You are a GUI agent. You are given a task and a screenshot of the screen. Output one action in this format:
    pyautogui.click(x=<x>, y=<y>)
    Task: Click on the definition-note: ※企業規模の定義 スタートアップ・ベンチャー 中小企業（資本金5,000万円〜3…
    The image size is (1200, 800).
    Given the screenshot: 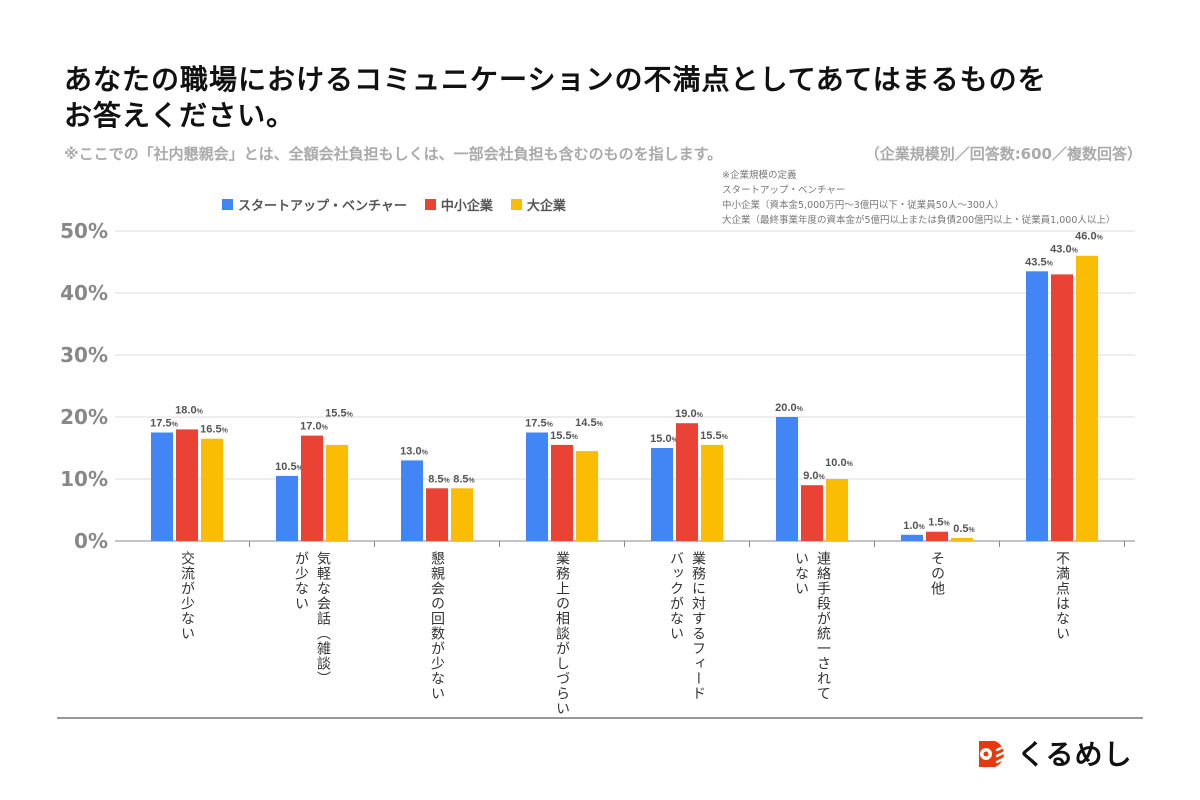 What is the action you would take?
    pyautogui.click(x=918, y=198)
    